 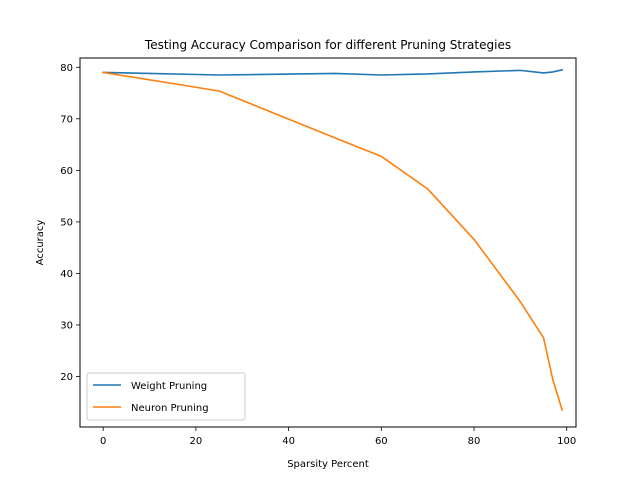 I want to click on x-tick-label: 80, so click(x=474, y=441).